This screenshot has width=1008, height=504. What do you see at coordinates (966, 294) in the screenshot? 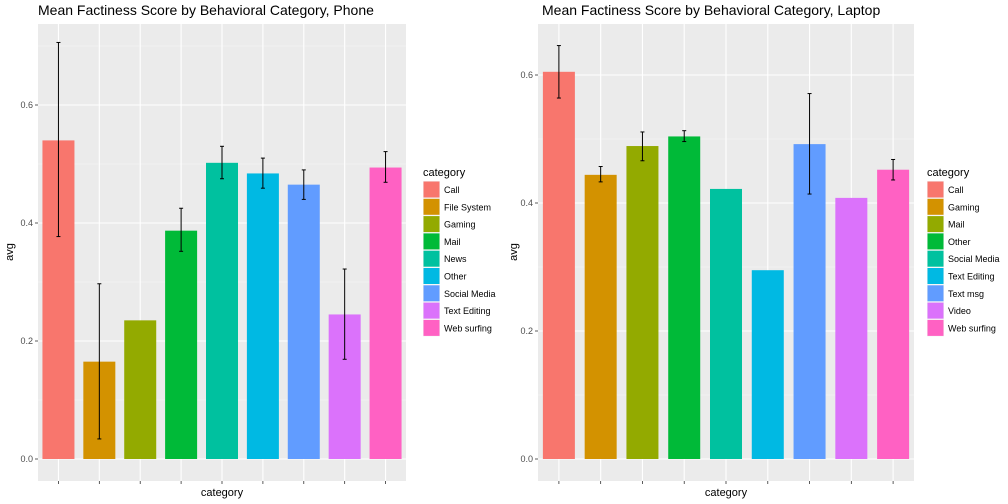
I see `legend-label: Text msg` at bounding box center [966, 294].